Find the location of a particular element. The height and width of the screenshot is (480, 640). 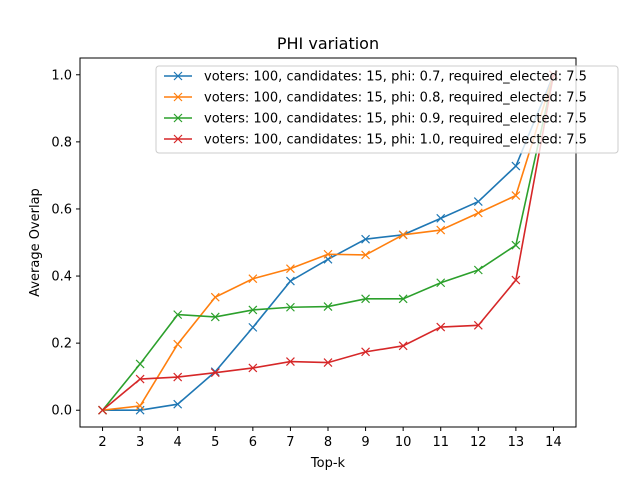

x-tick-label: 14 is located at coordinates (553, 442).